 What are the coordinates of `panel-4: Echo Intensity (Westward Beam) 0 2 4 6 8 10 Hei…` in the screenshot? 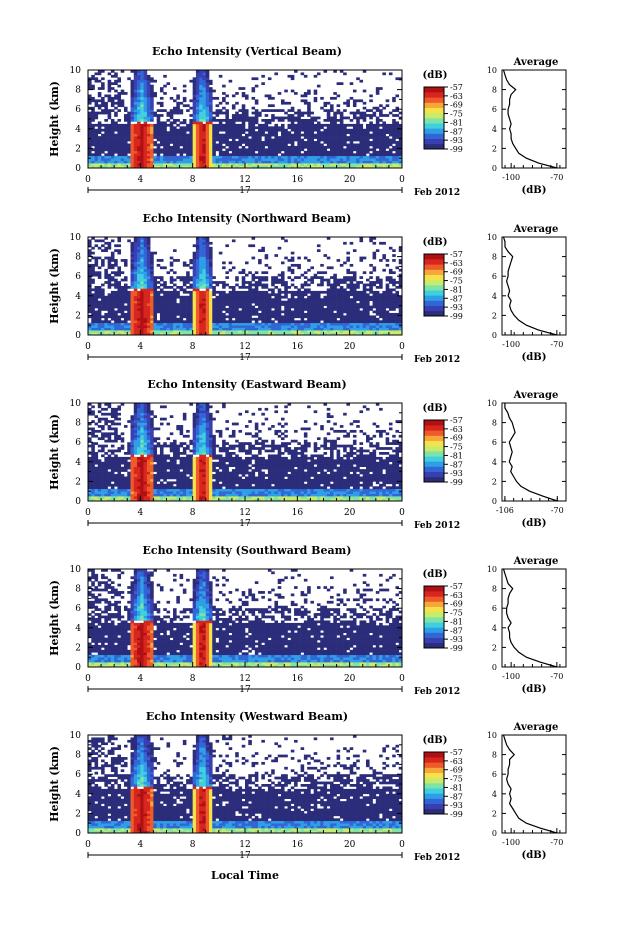 It's located at (307, 786).